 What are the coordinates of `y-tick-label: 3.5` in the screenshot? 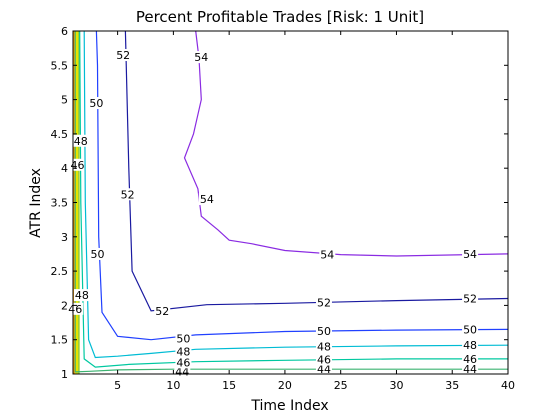 It's located at (60, 203).